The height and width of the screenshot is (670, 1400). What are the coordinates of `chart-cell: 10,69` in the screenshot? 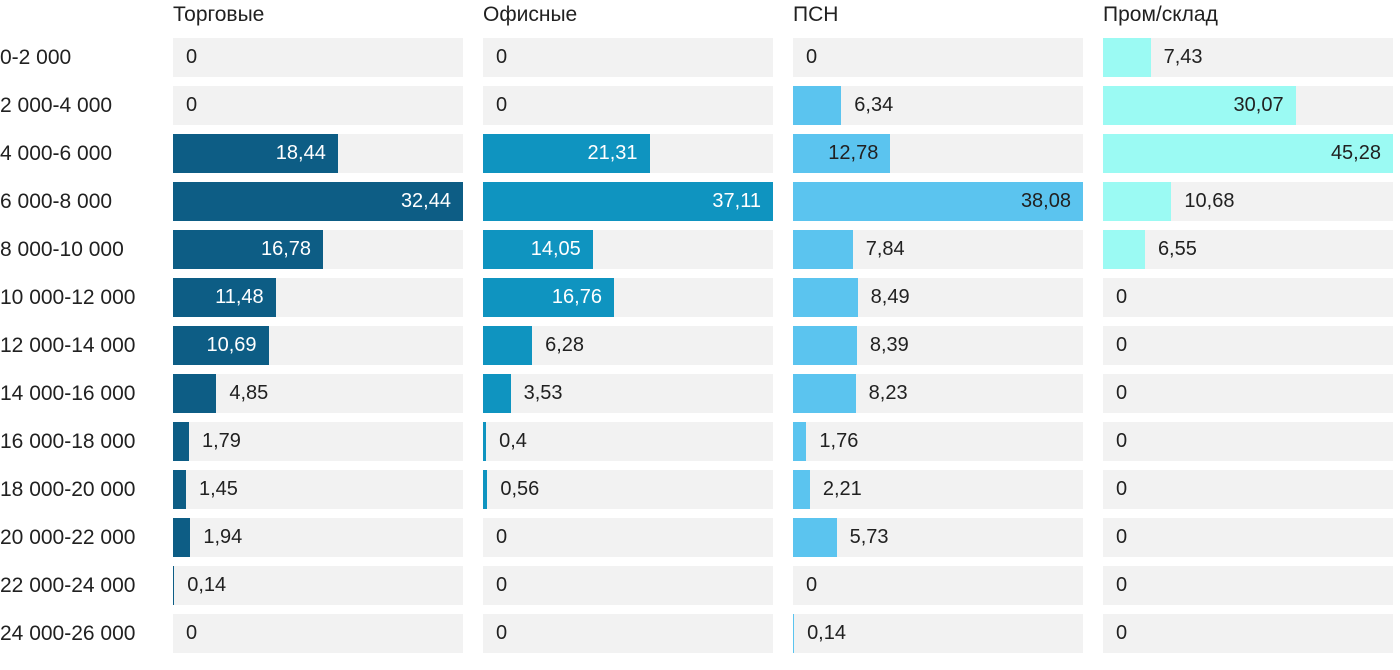 It's located at (318, 350).